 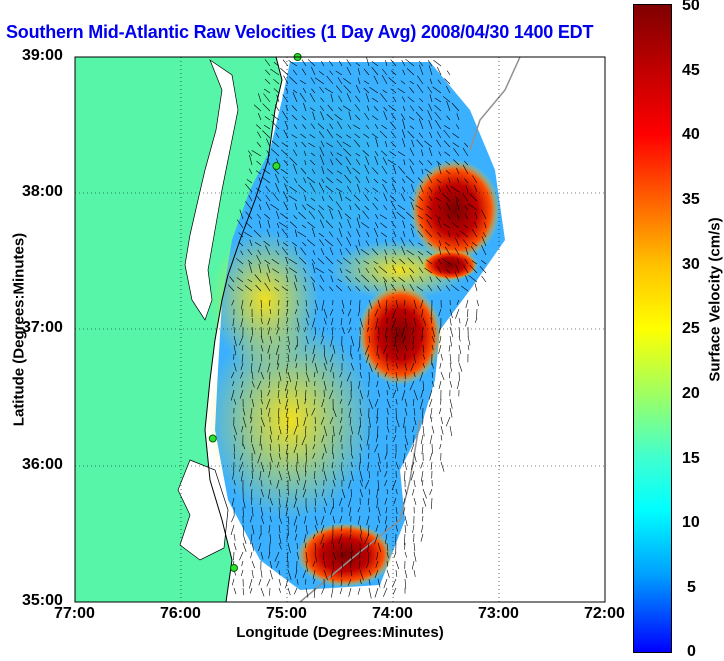 I want to click on colorbar-tick: 15, so click(x=691, y=459).